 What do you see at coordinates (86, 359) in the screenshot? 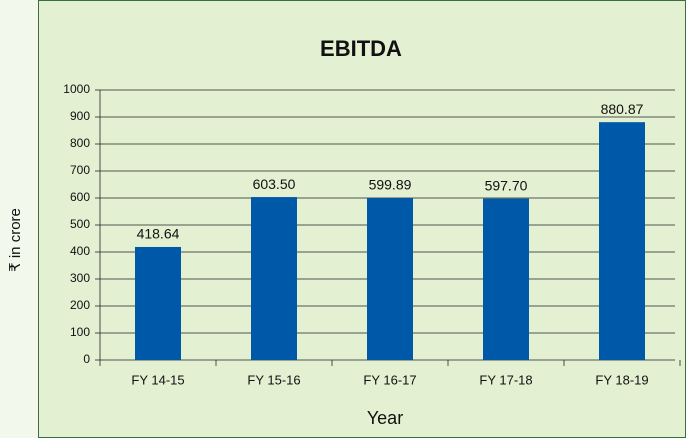
I see `y-tick-label: 0` at bounding box center [86, 359].